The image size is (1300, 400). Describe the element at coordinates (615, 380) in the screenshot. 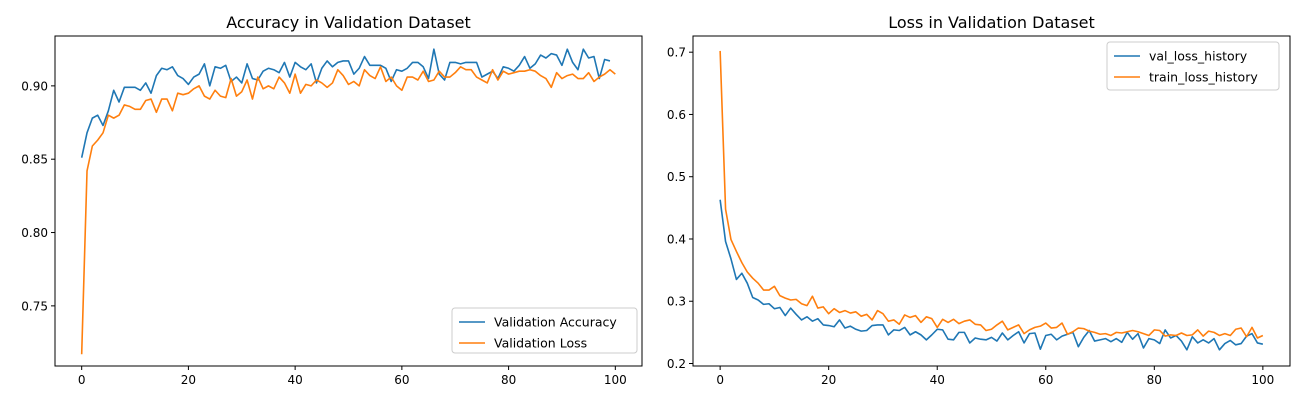

I see `accuracy-x-tick-label: 100` at that location.